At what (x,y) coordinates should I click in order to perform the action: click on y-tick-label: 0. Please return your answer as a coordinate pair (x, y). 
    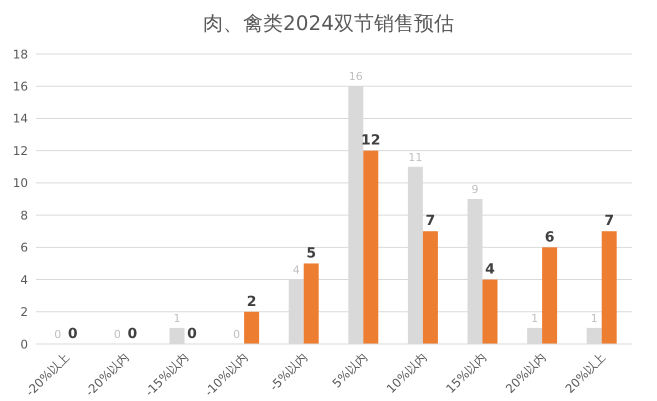
    Looking at the image, I should click on (24, 344).